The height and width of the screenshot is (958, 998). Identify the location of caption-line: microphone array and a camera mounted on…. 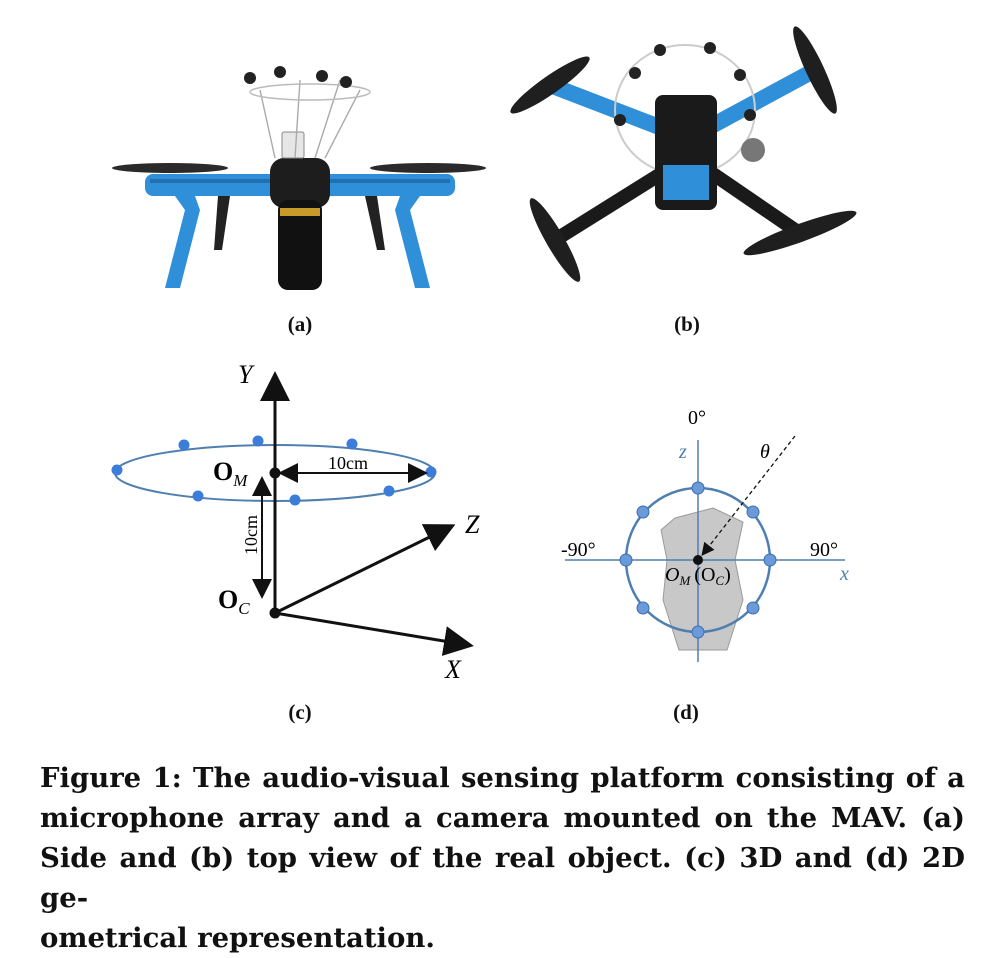
(502, 818).